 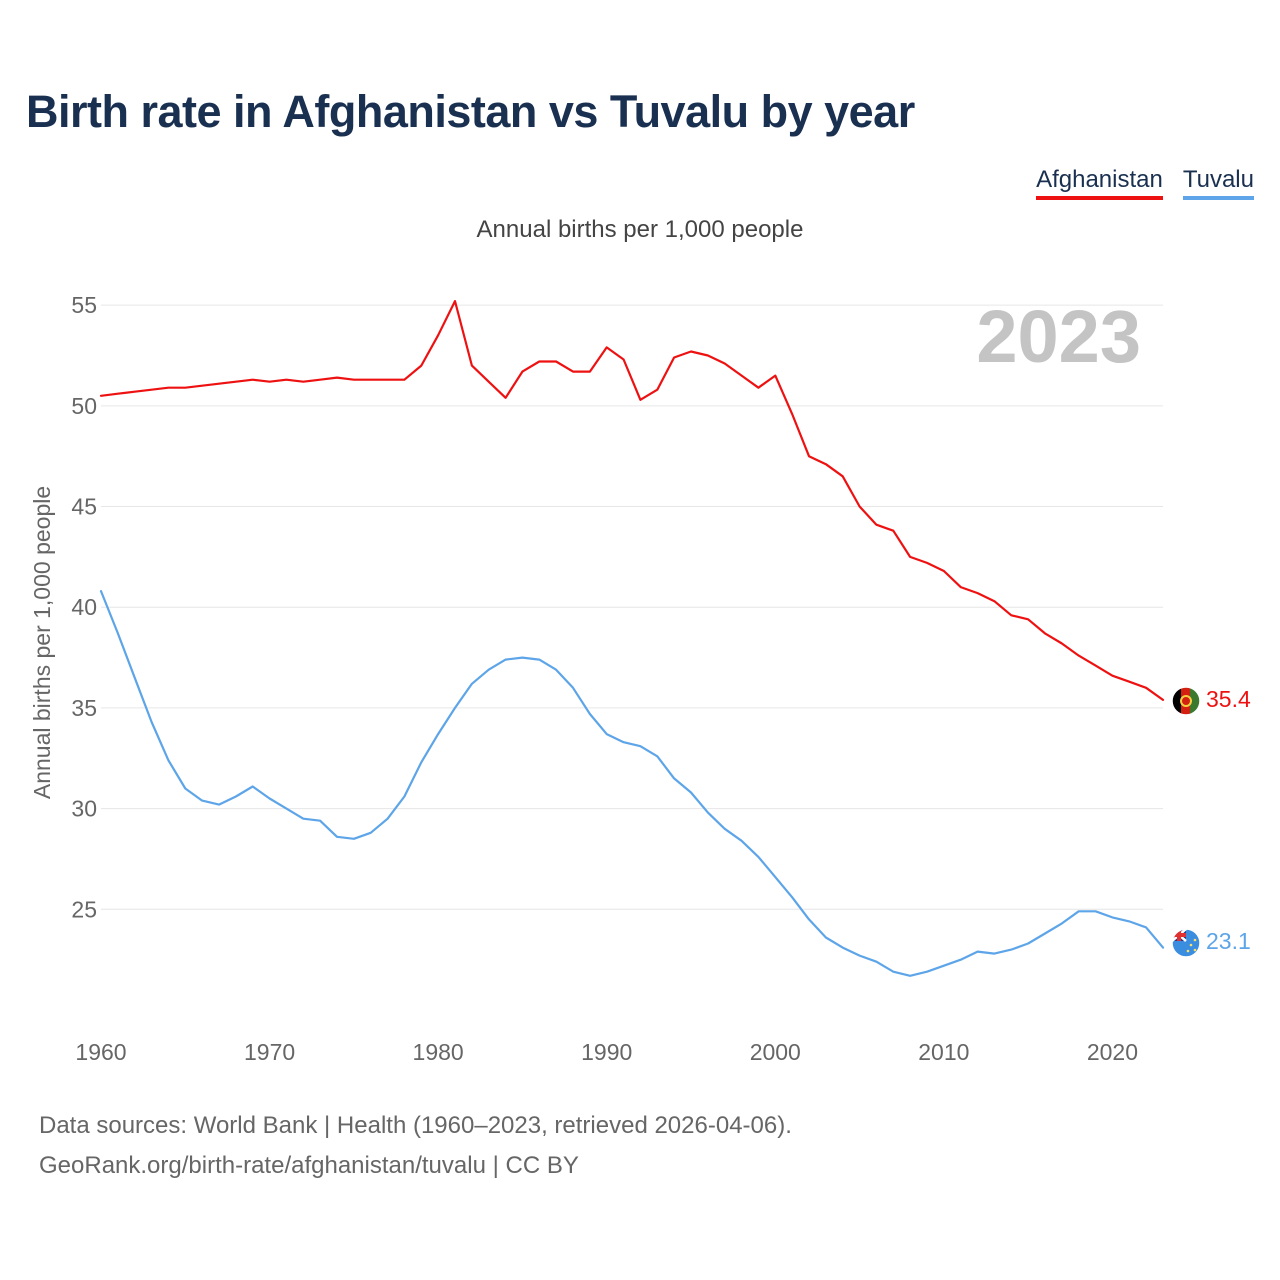 I want to click on chart-subtitle: Annual births per 1,000 people, so click(x=640, y=229).